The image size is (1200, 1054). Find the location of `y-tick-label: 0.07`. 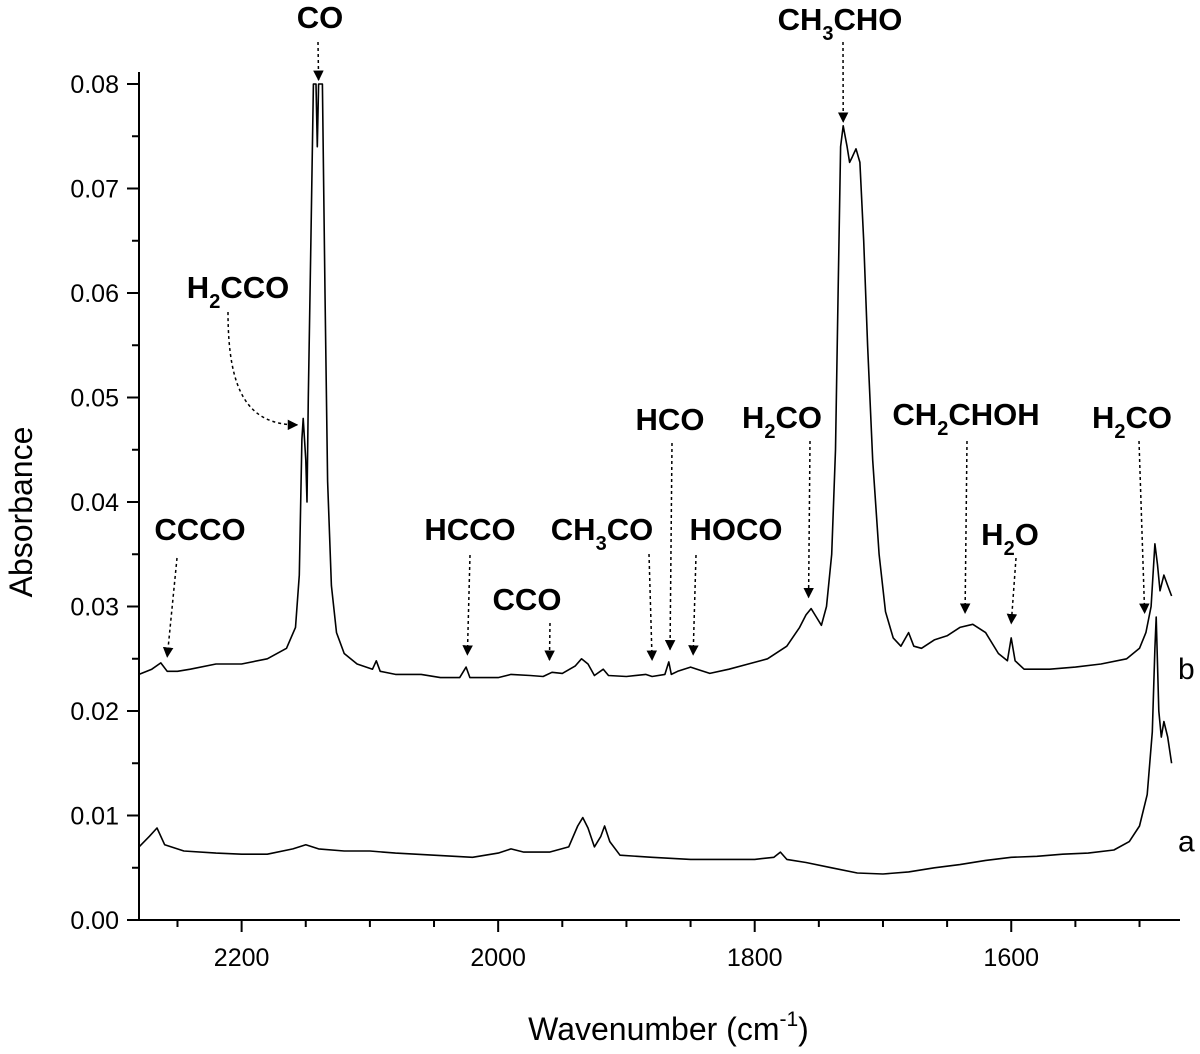

y-tick-label: 0.07 is located at coordinates (94, 190).